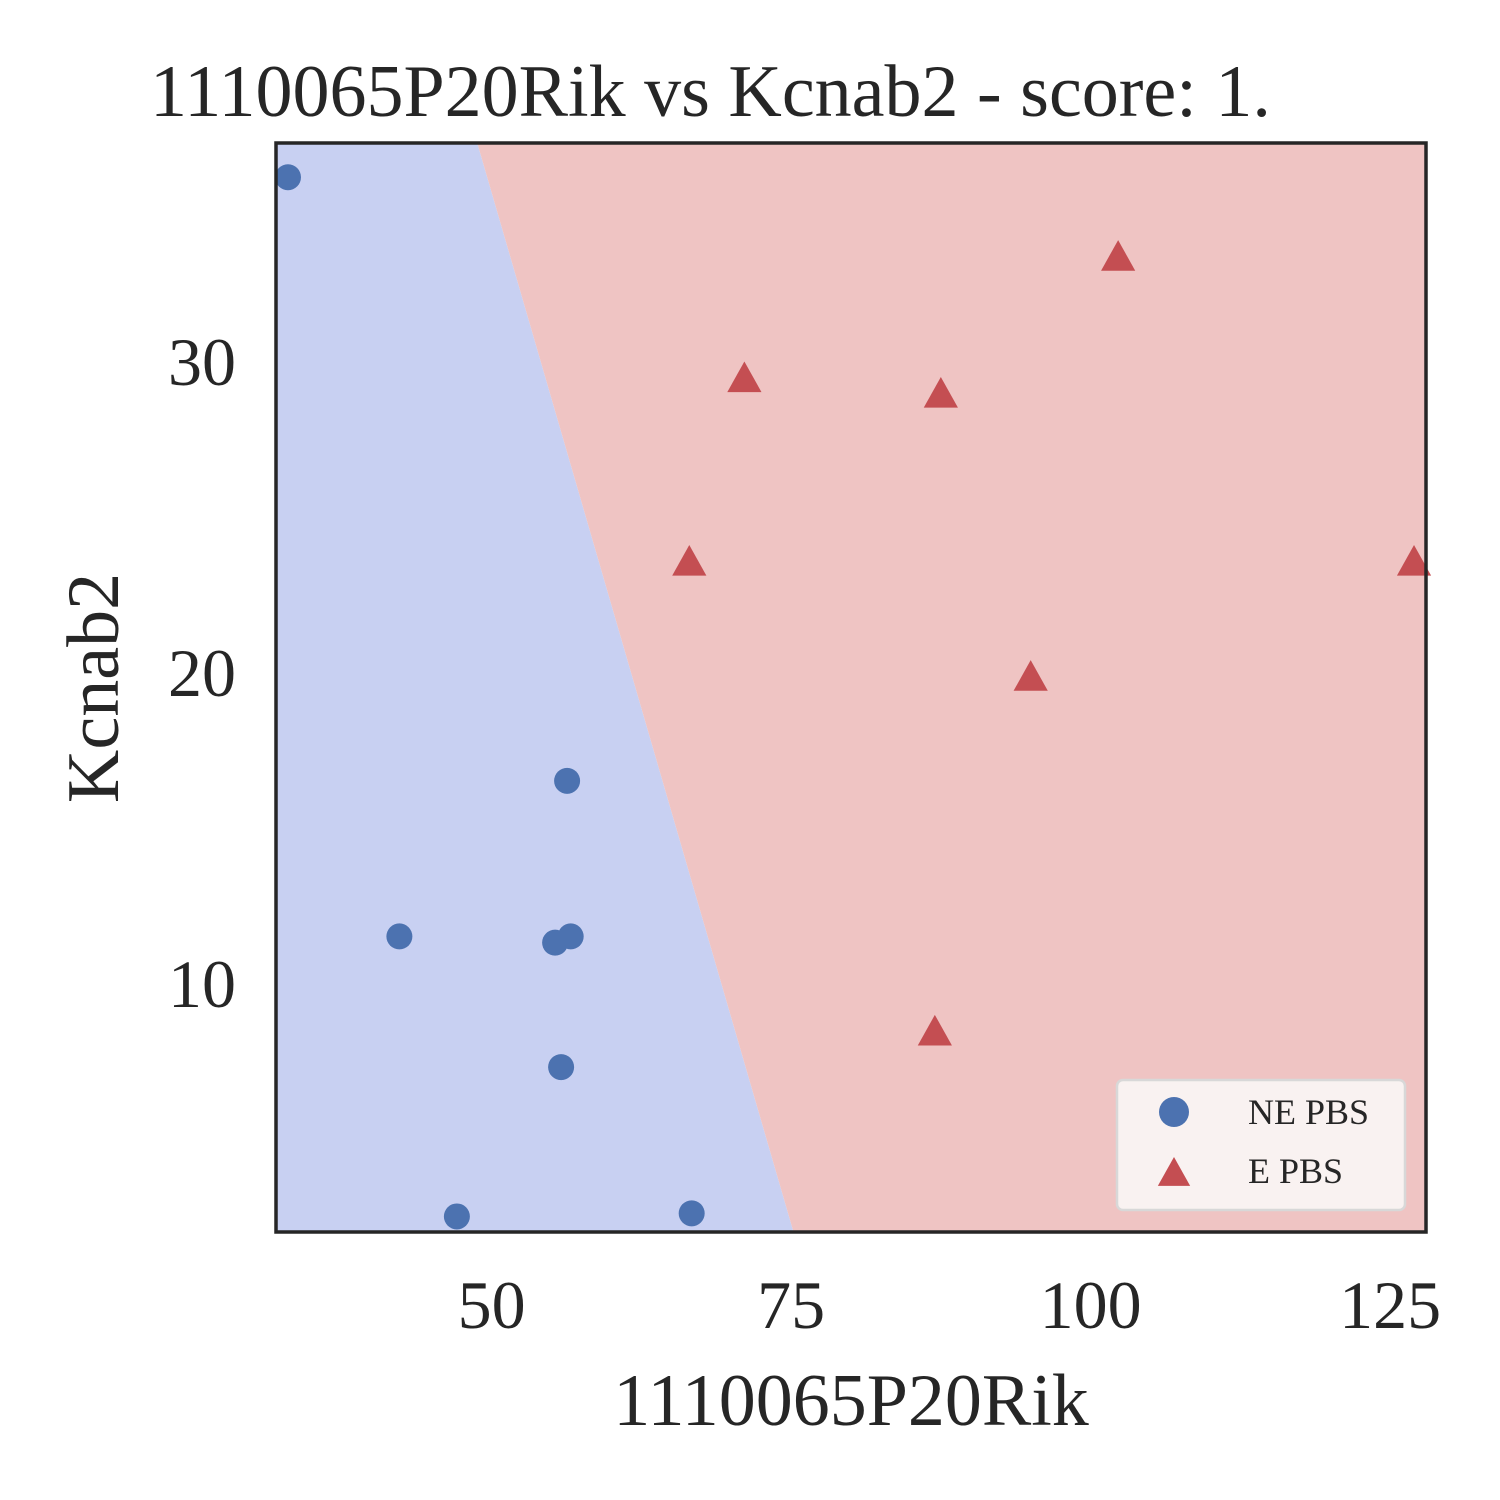 This screenshot has height=1500, width=1500. I want to click on y-axis-label: Kcnab2, so click(94, 688).